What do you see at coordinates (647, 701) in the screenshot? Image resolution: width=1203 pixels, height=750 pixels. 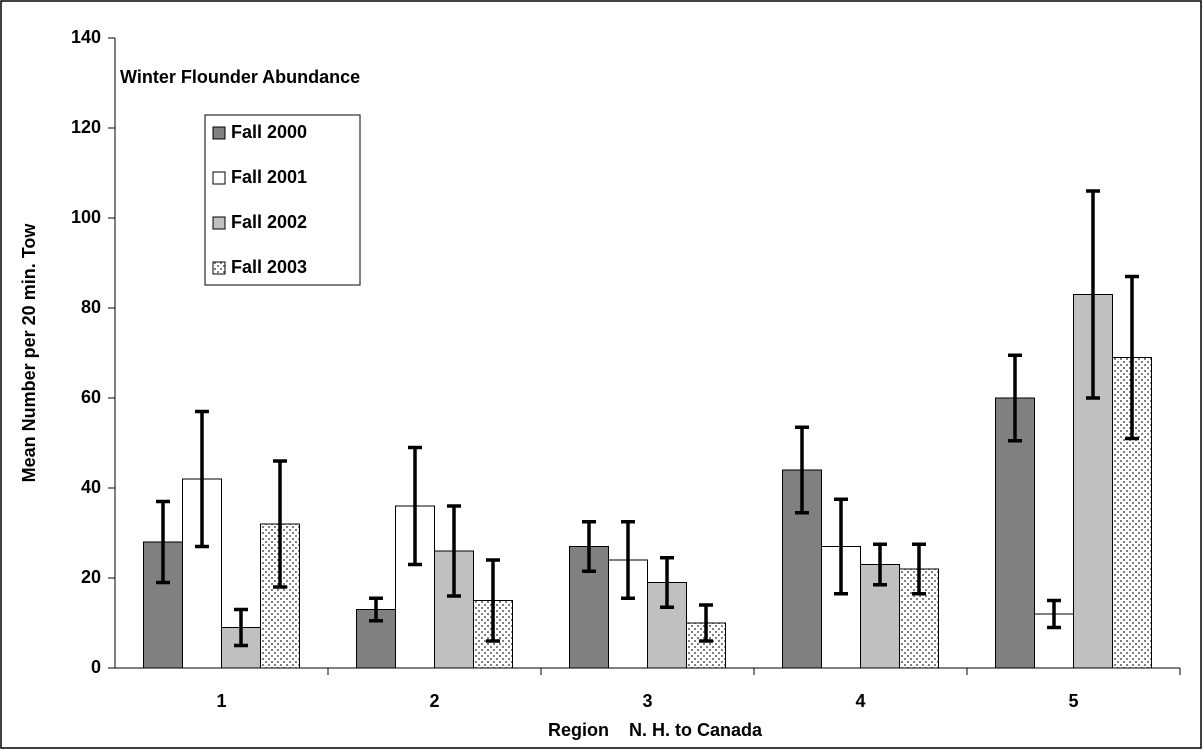 I see `x-tick-label: 3` at bounding box center [647, 701].